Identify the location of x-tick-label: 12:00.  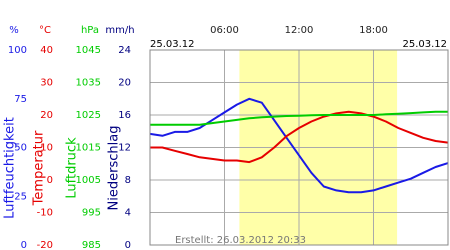
(299, 30).